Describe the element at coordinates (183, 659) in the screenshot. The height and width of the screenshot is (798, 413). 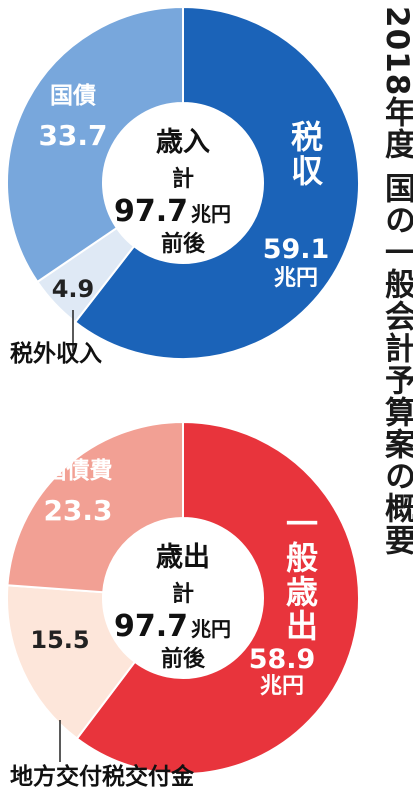
I see `donut2-center-note: 前後` at that location.